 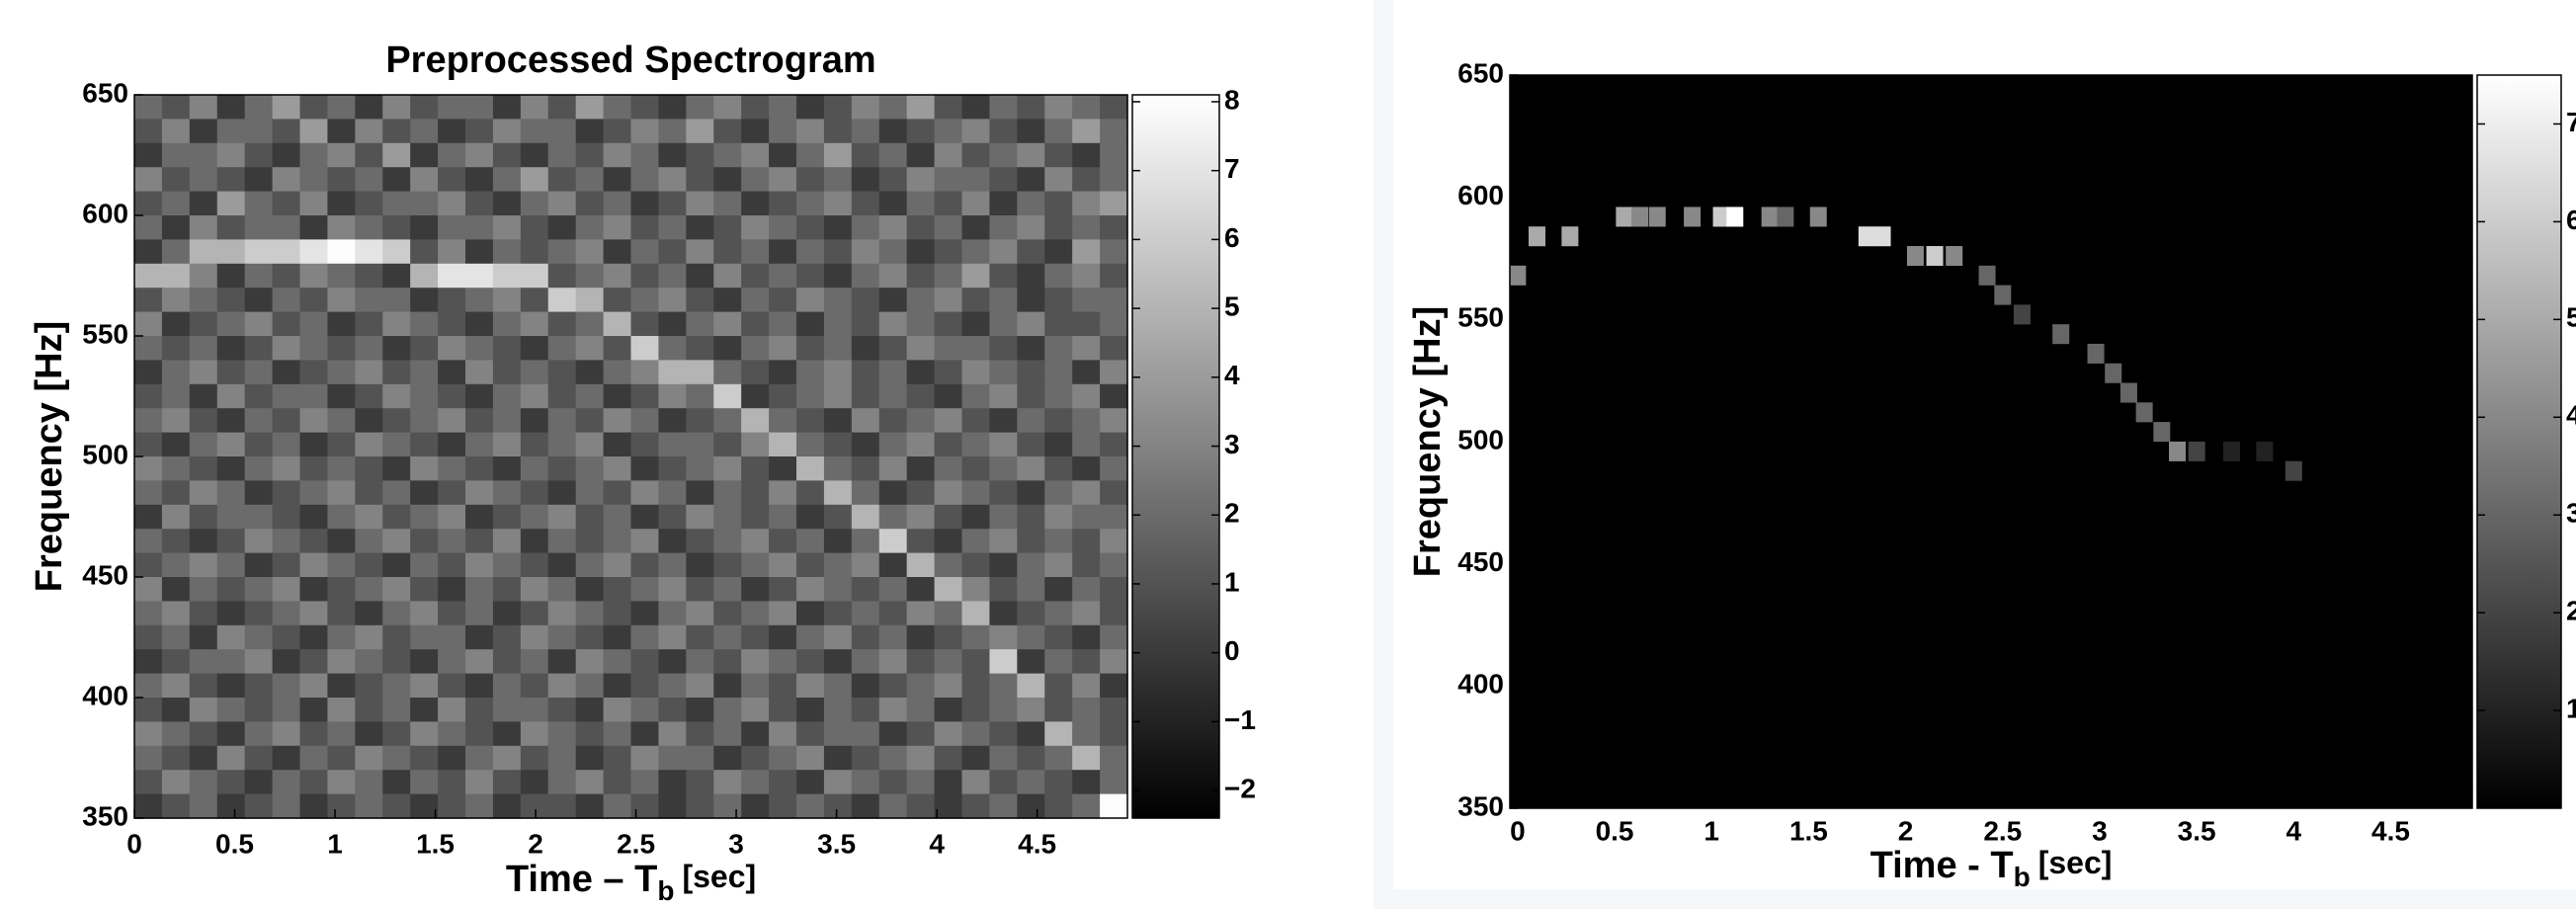 What do you see at coordinates (630, 60) in the screenshot?
I see `chart-title: Preprocessed Spectrogram` at bounding box center [630, 60].